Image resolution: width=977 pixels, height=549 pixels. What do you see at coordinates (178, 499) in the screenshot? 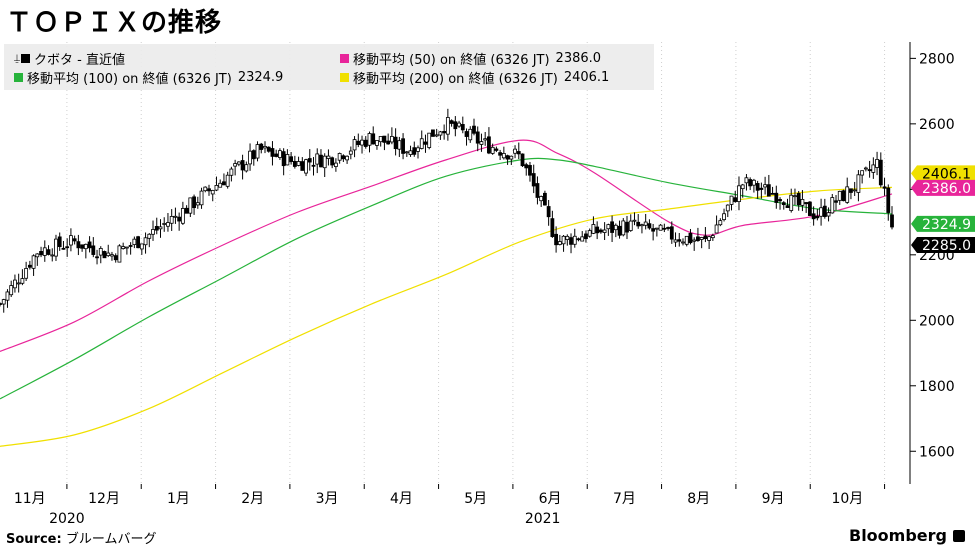
I see `x-tick-label: 1月` at bounding box center [178, 499].